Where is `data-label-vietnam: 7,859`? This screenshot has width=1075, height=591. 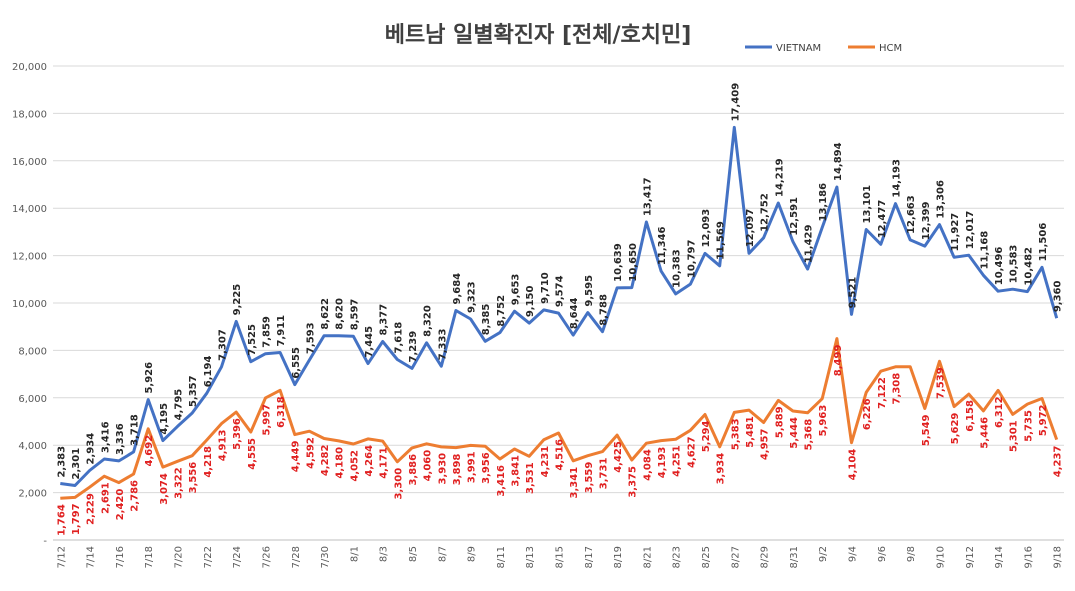
data-label-vietnam: 7,859 is located at coordinates (266, 332).